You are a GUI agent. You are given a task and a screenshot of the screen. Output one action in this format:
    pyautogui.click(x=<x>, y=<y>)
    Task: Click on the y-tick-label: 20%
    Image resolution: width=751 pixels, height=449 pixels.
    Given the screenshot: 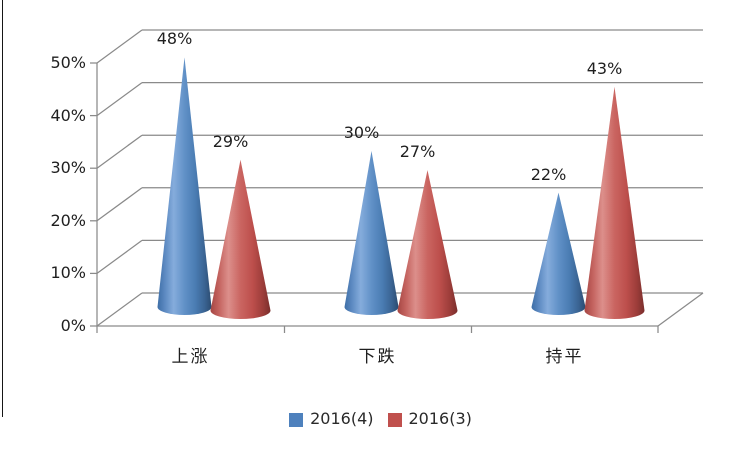 What is the action you would take?
    pyautogui.click(x=68, y=220)
    